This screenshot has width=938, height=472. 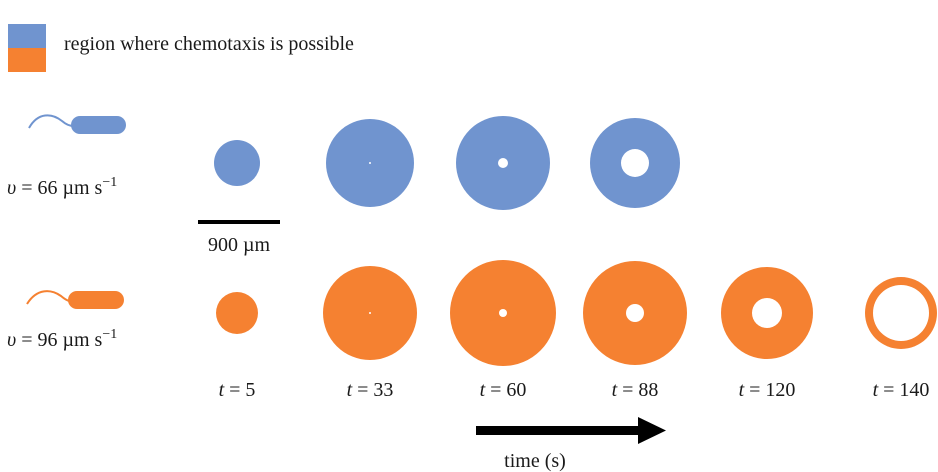 I want to click on time-labels: t = 5 t = 33 t = 60 t = 88 t = 120 t = 140, so click(x=574, y=390).